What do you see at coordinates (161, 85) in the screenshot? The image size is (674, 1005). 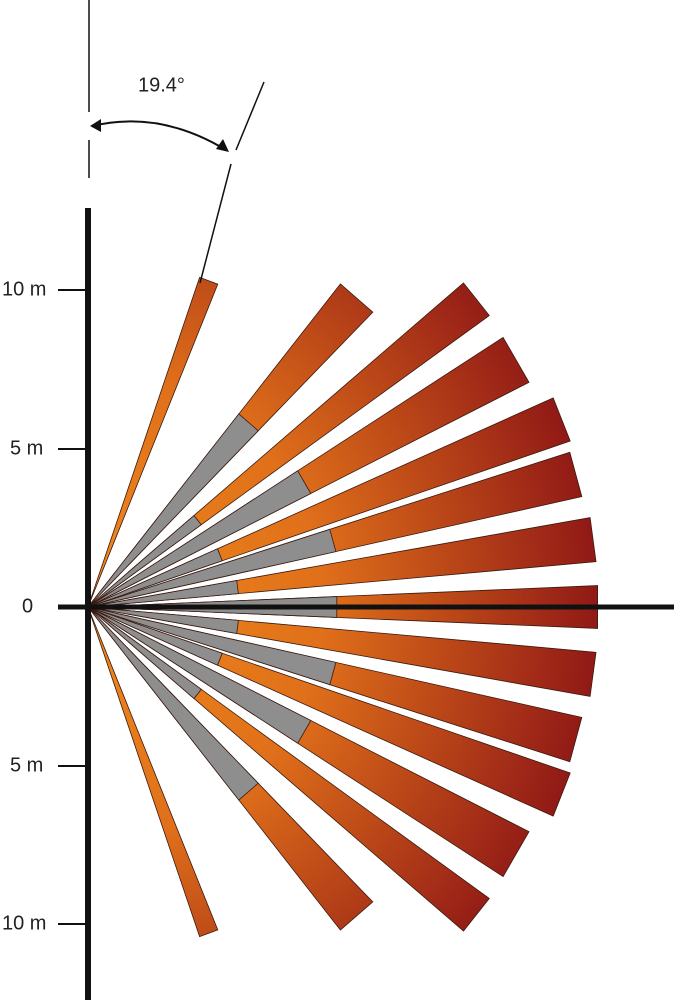 I see `angle-label: 19.4°` at bounding box center [161, 85].